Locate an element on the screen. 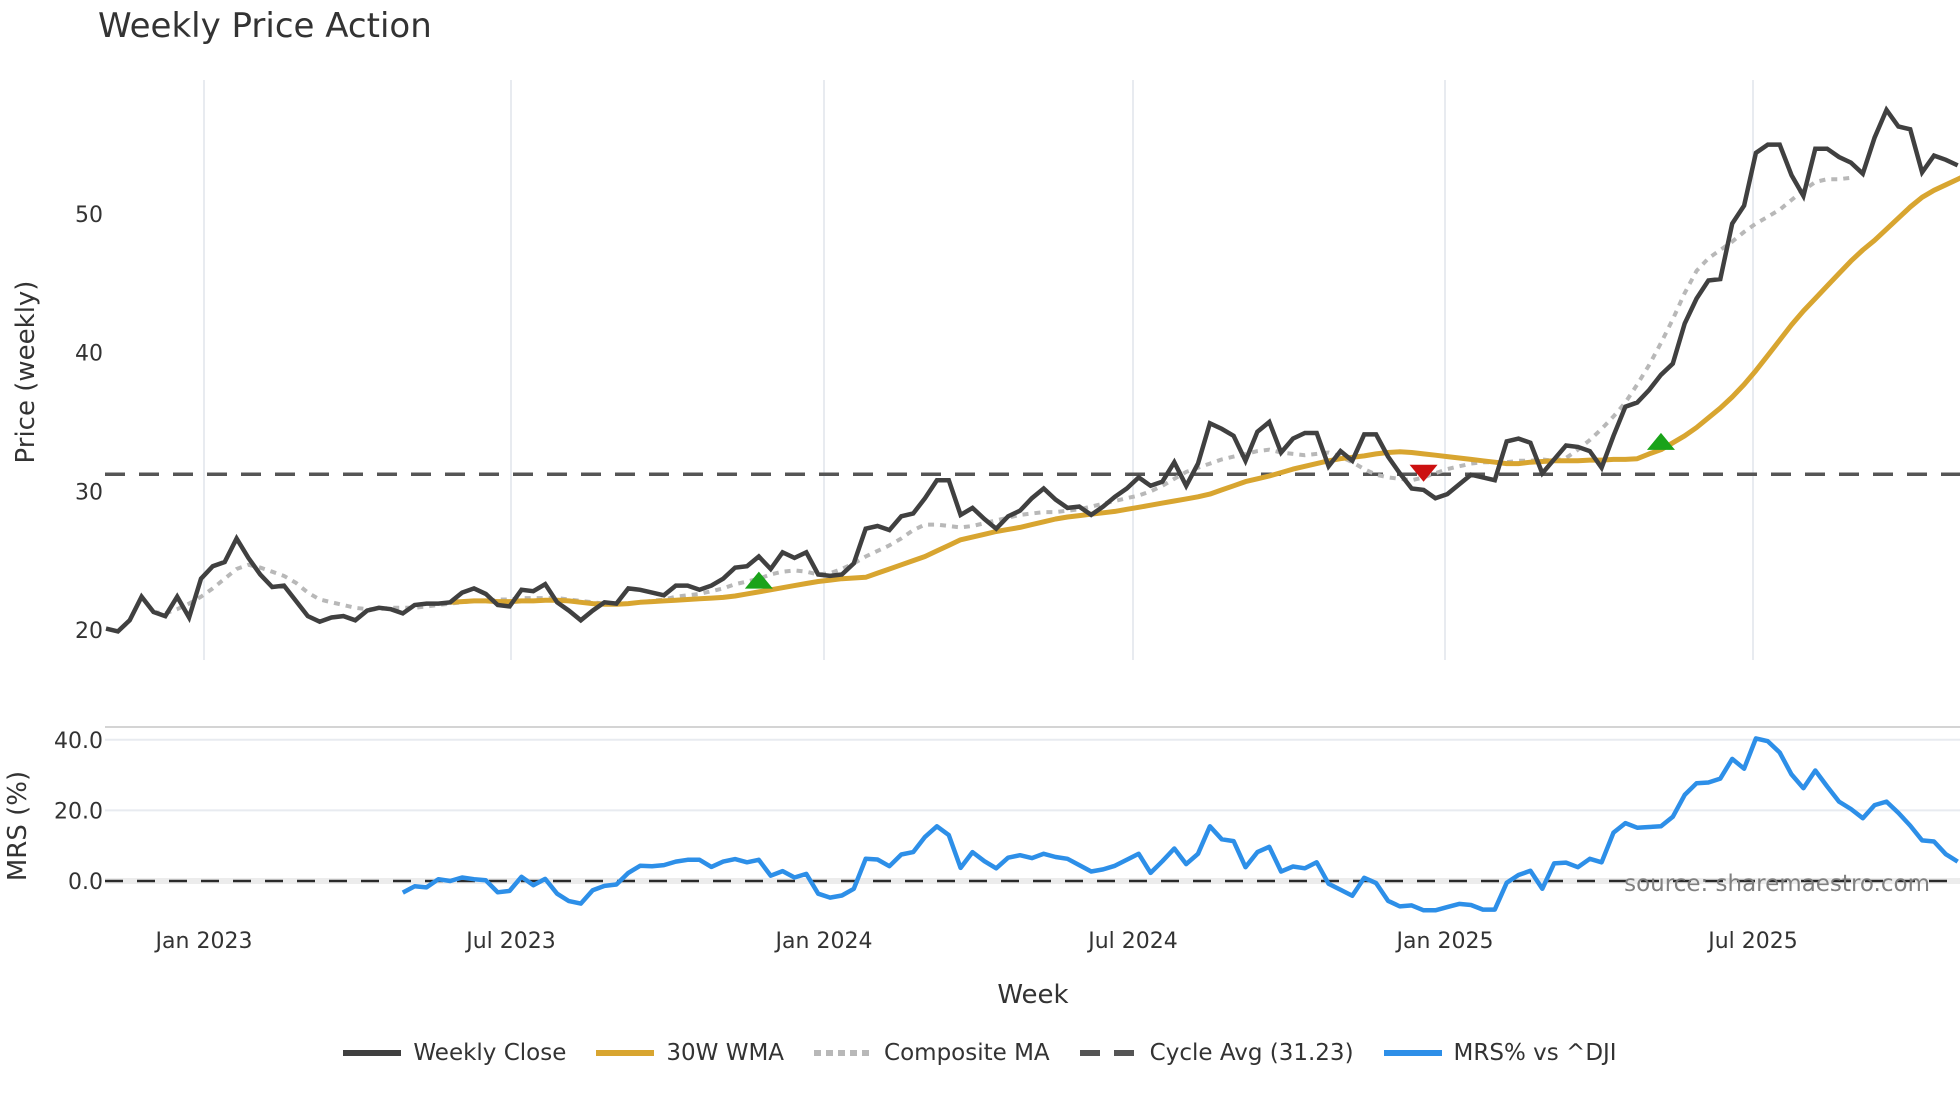 This screenshot has height=1102, width=1960. legend-item-mrs: MRS% vs ^DJI is located at coordinates (1500, 1053).